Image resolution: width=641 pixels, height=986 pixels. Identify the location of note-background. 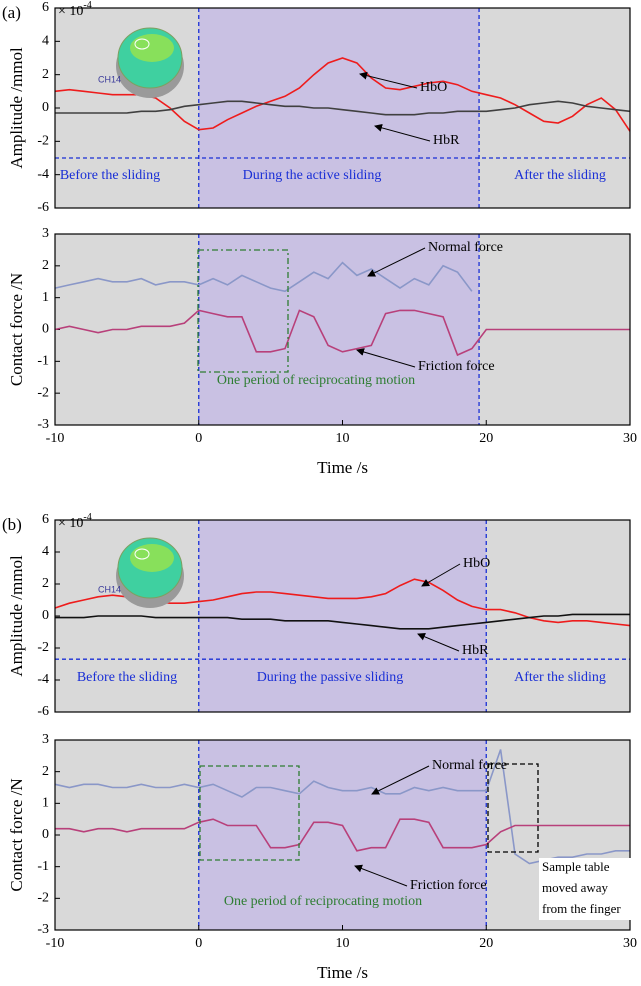
(586, 889).